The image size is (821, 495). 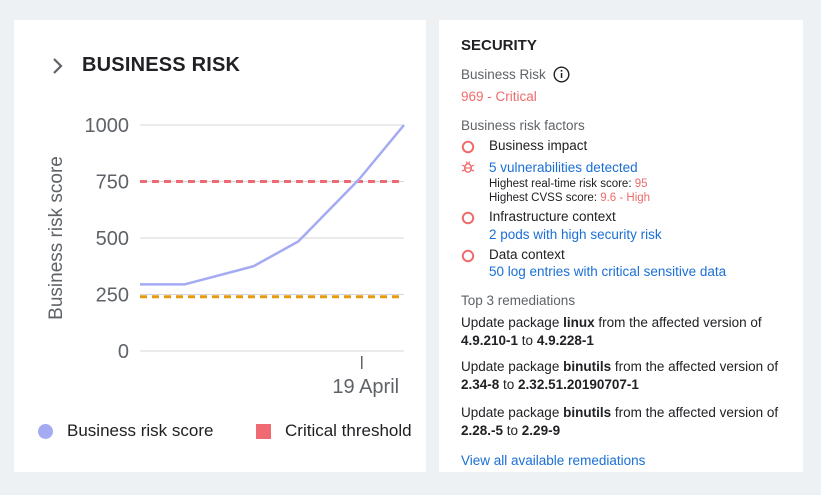 I want to click on y-axis-label: Business risk score, so click(x=56, y=238).